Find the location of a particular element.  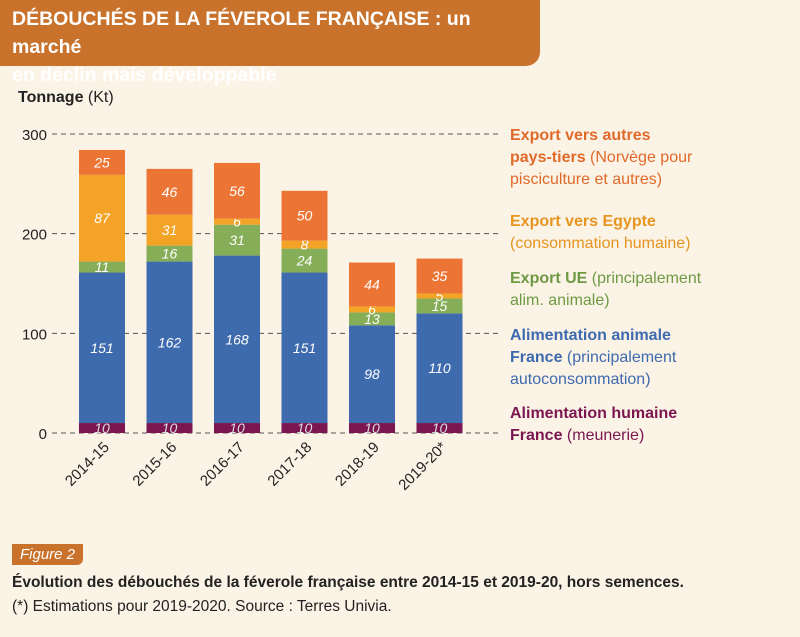

x-tick-label: 2019-20* is located at coordinates (422, 466).